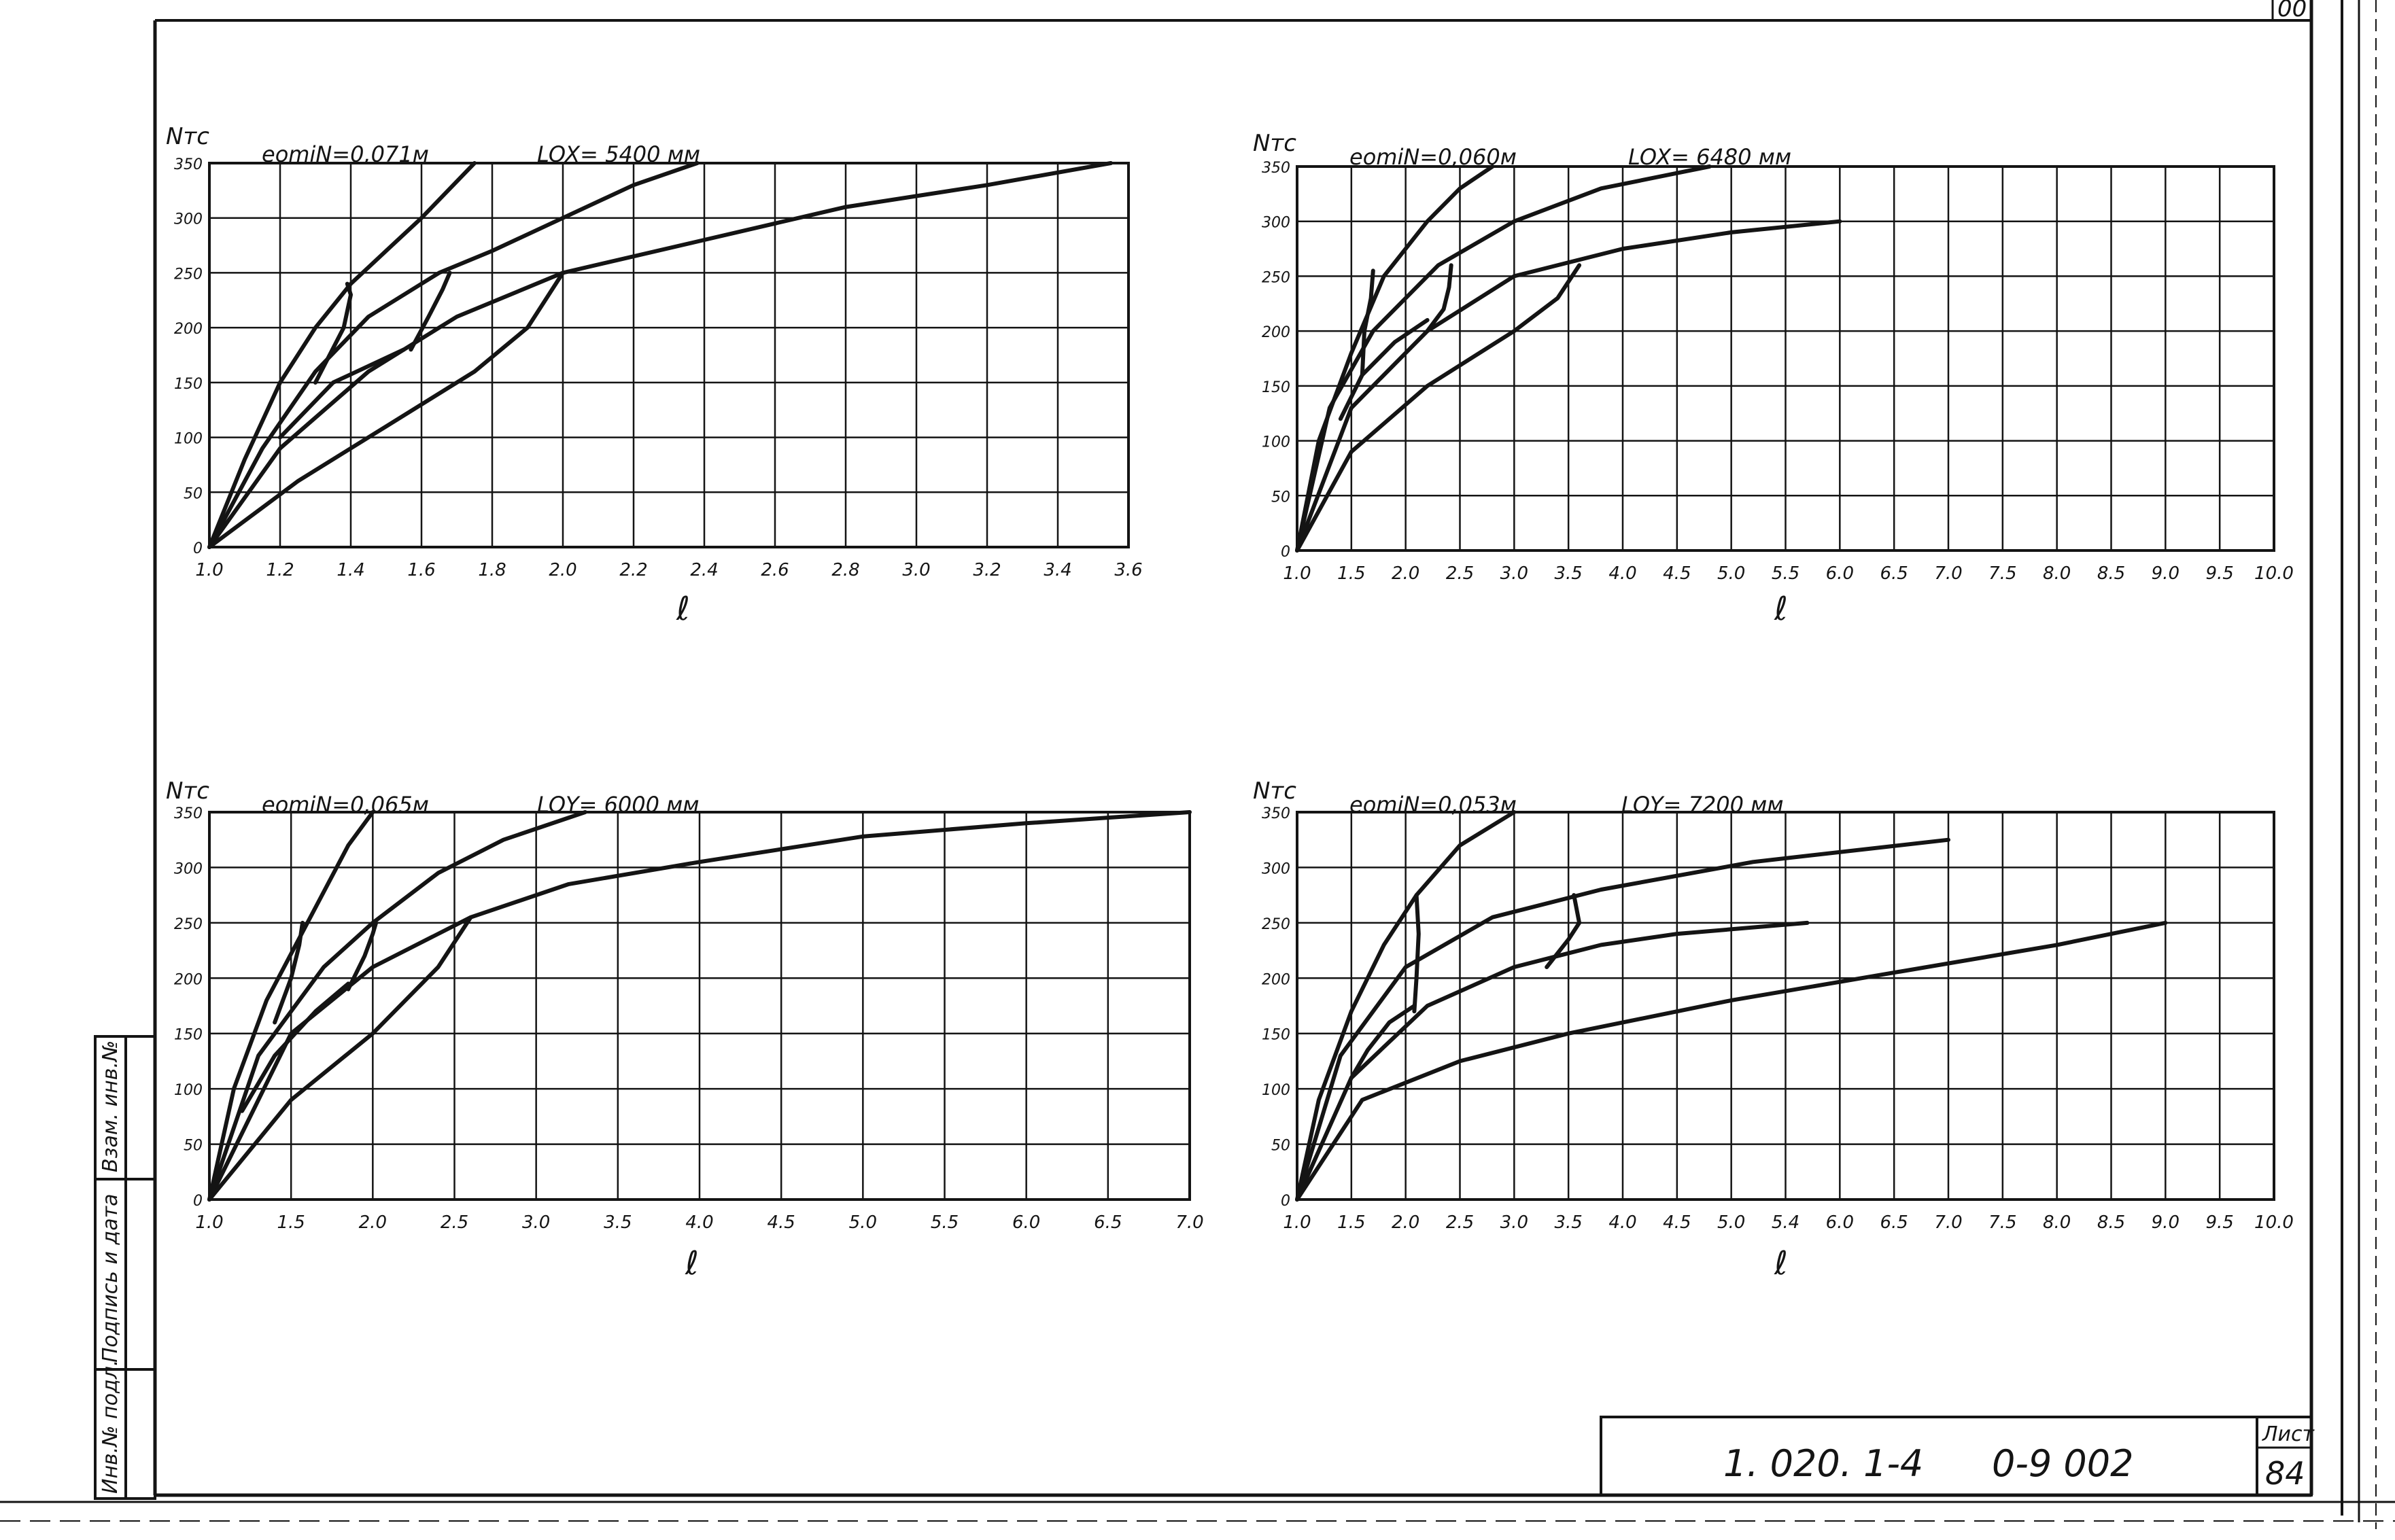  Describe the element at coordinates (2165, 1223) in the screenshot. I see `x-tick-label: 9.0` at that location.